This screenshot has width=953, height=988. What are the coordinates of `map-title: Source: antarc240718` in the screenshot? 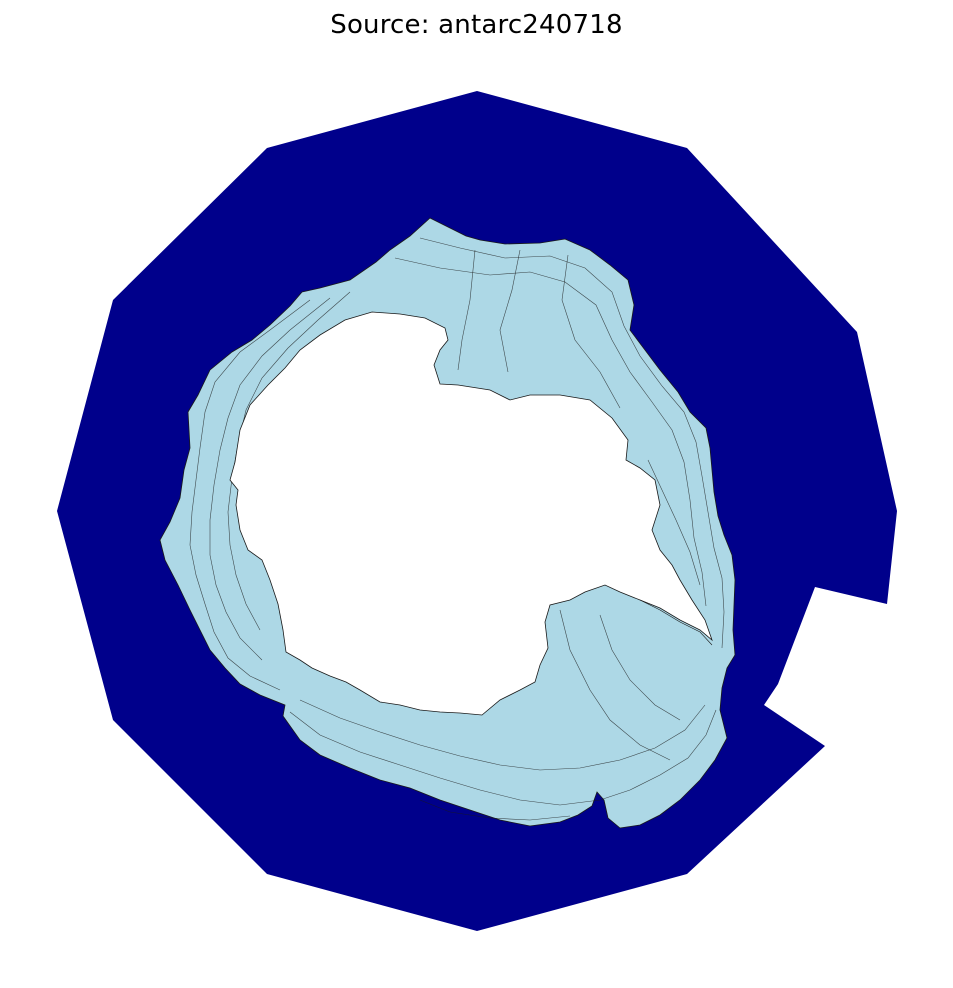 It's located at (476, 25).